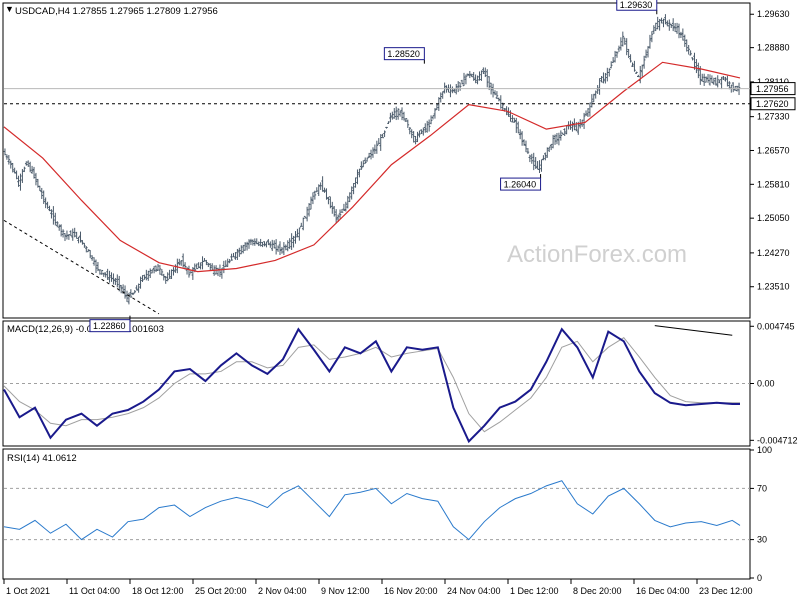 The image size is (800, 600). Describe the element at coordinates (693, 330) in the screenshot. I see `macd-trendline` at that location.